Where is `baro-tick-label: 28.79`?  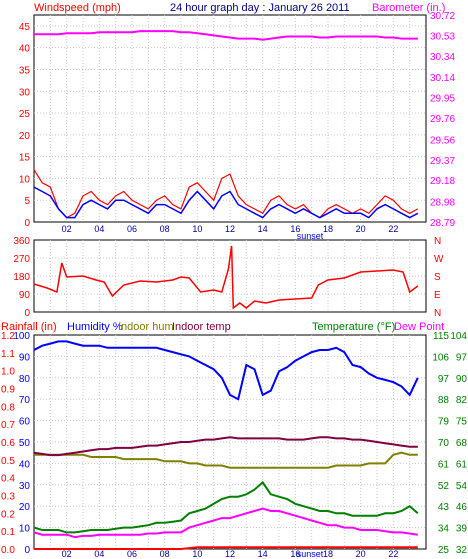
baro-tick-label: 28.79 is located at coordinates (442, 223).